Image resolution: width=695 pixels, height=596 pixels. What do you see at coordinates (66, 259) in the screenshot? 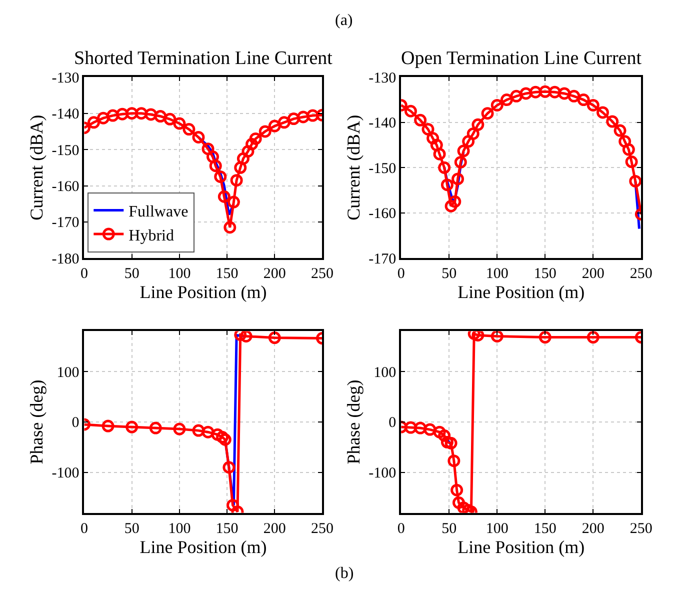
I see `y-tick-label: -180` at bounding box center [66, 259].